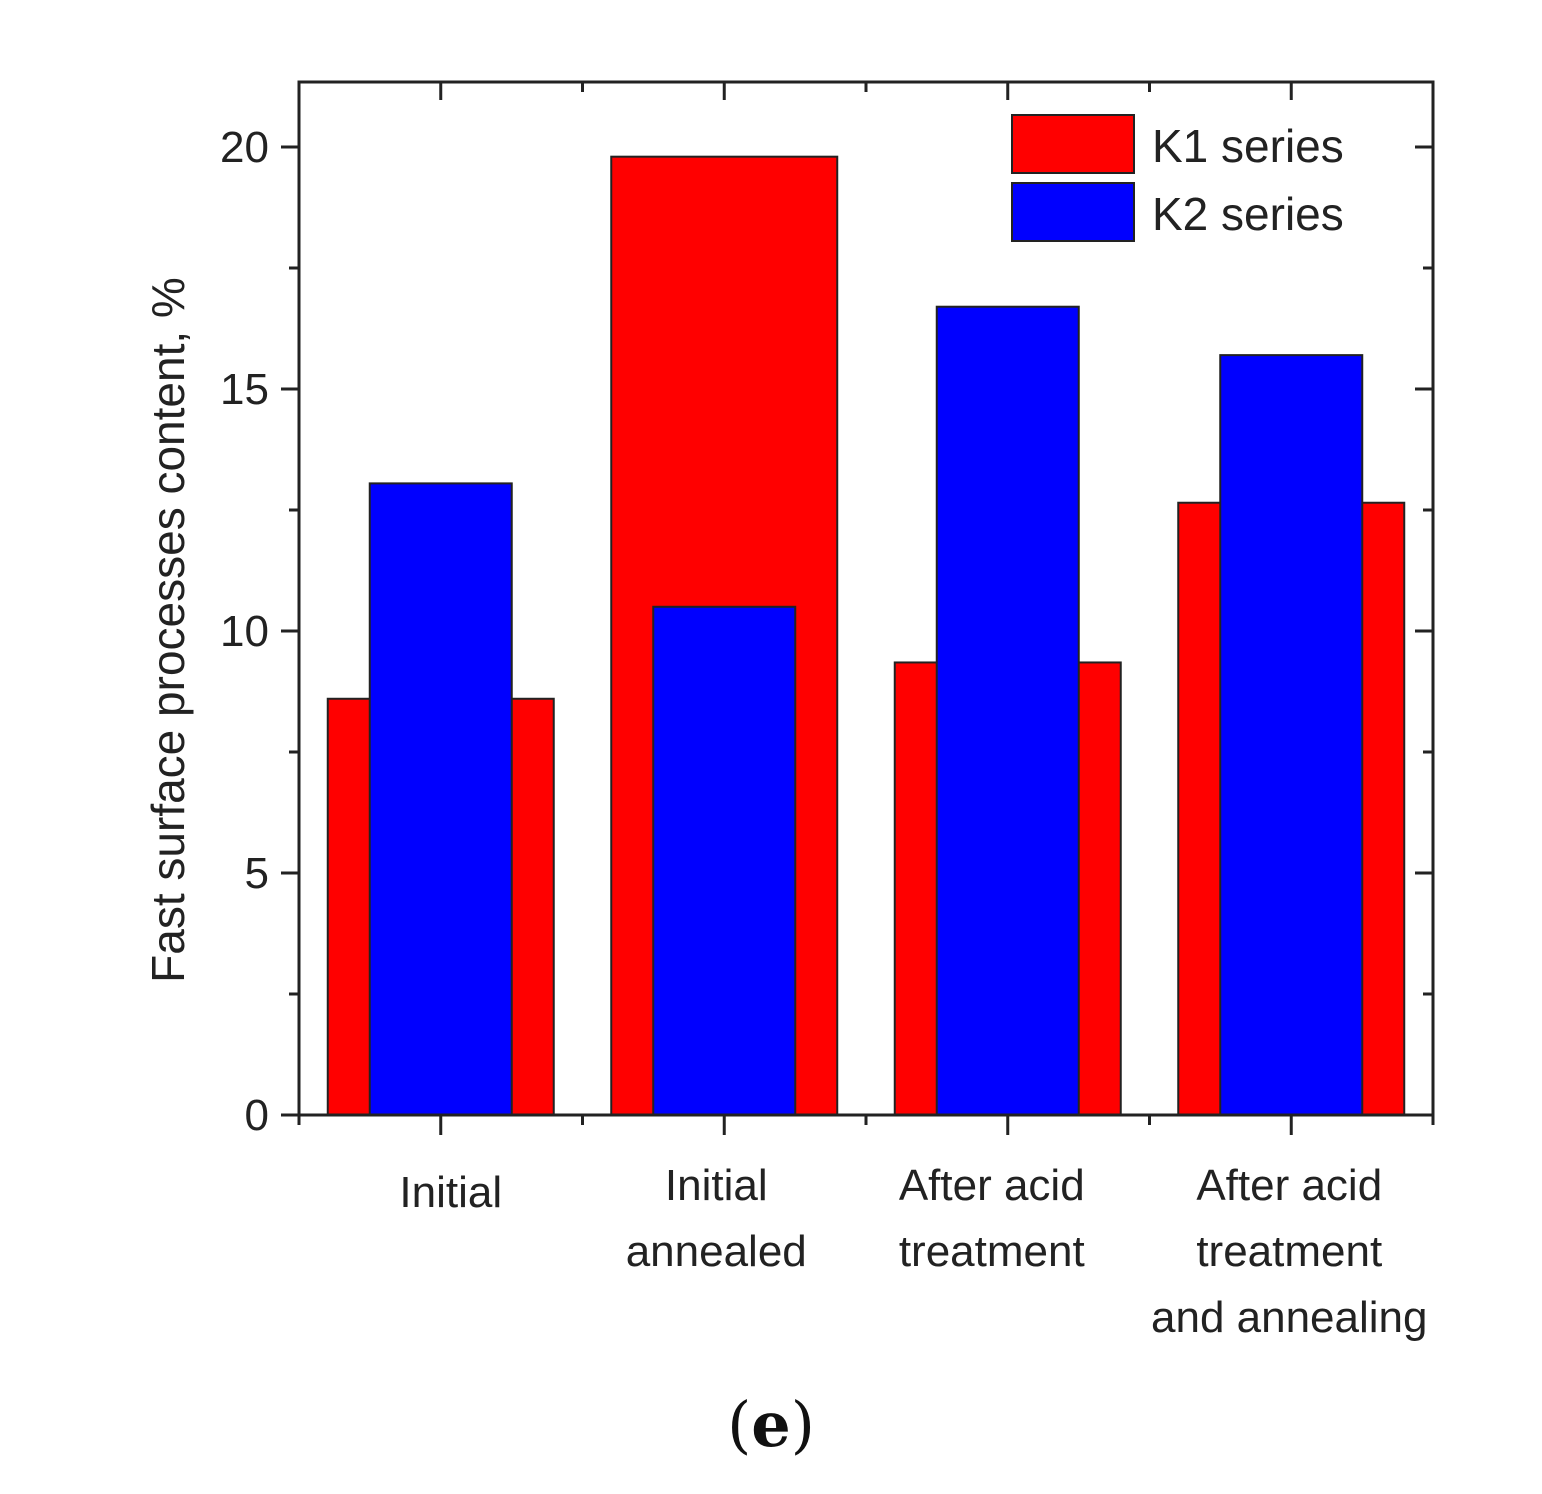  I want to click on xtick-label-3: and annealing, so click(1289, 1317).